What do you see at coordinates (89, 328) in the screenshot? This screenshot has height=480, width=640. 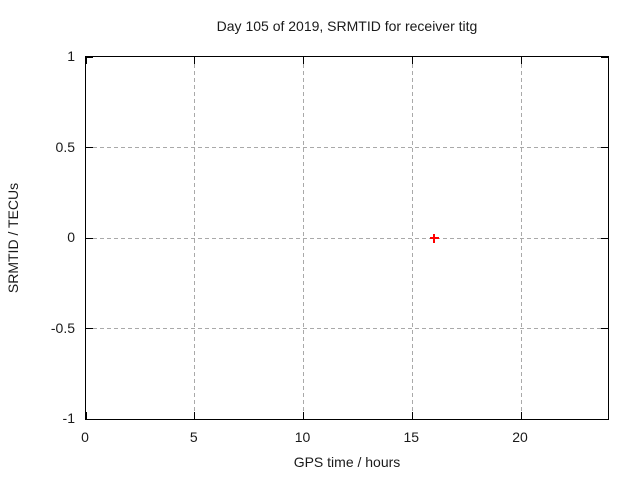 I see `y-tick-left--0.5` at bounding box center [89, 328].